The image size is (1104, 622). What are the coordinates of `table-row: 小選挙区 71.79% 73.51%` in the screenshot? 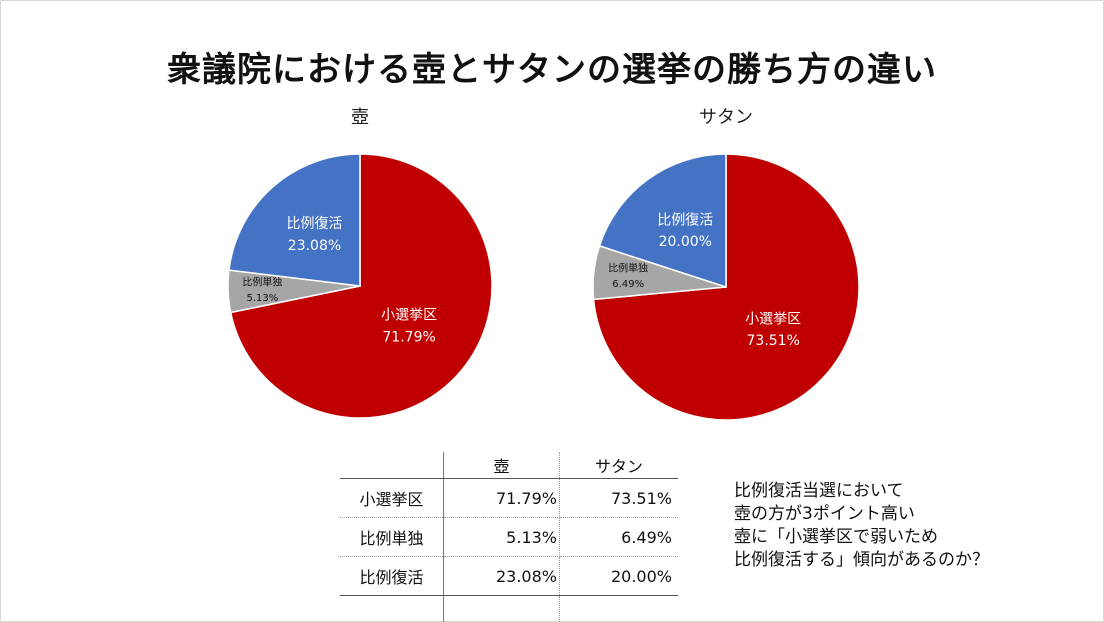 It's located at (509, 498).